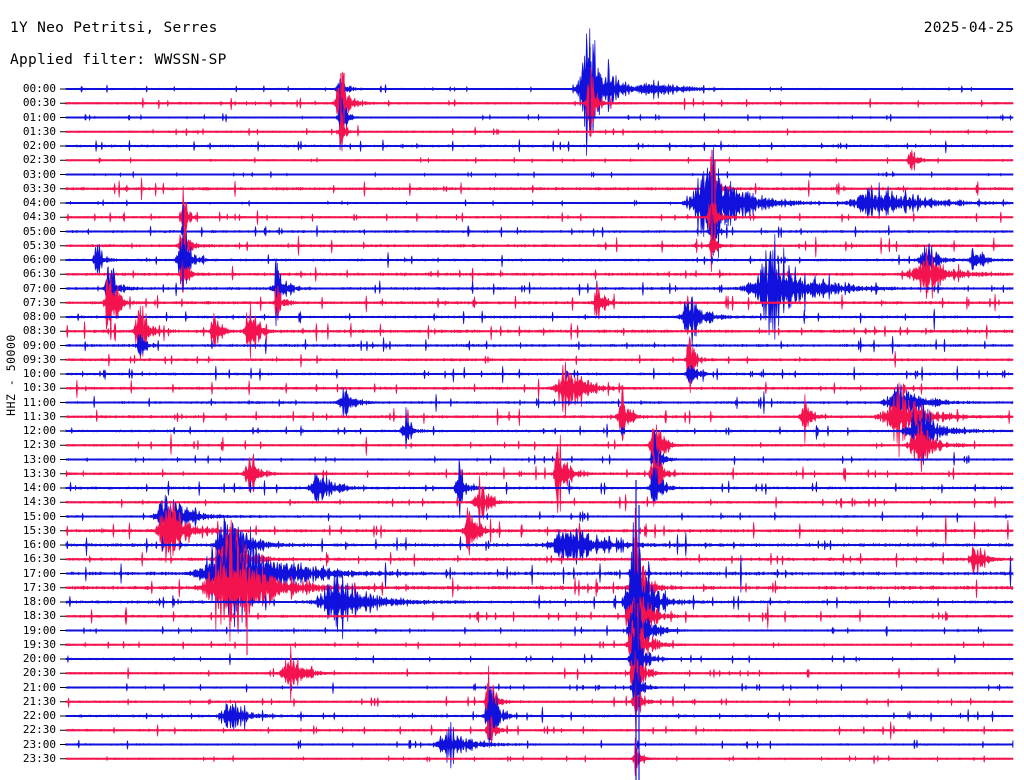 The height and width of the screenshot is (780, 1024). Describe the element at coordinates (39, 359) in the screenshot. I see `time-label-0930: 09:30` at that location.